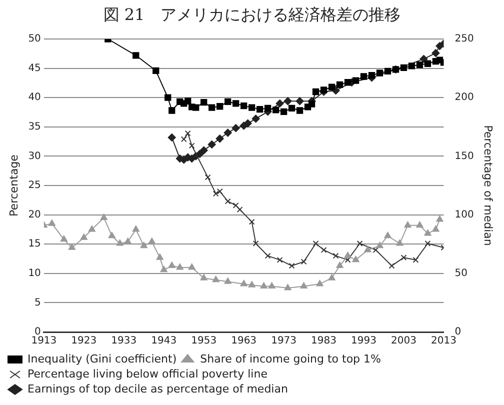 This screenshot has height=405, width=504. What do you see at coordinates (84, 341) in the screenshot?
I see `x-tick-label: 1923` at bounding box center [84, 341].